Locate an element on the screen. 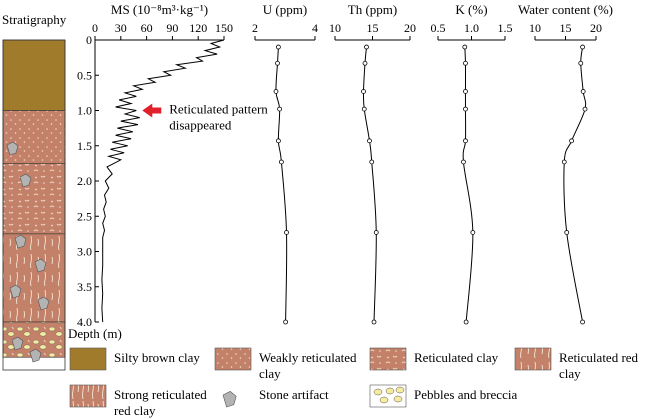 The image size is (650, 419). depth-tick-label: 1.5 is located at coordinates (84, 146).